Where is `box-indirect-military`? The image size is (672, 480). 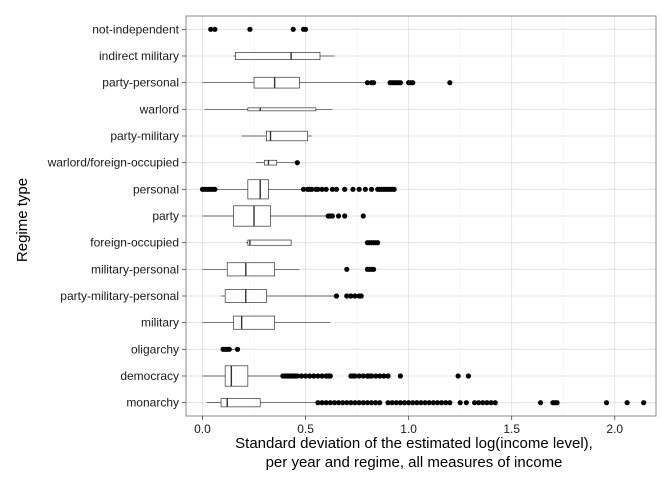
box-indirect-military is located at coordinates (284, 56).